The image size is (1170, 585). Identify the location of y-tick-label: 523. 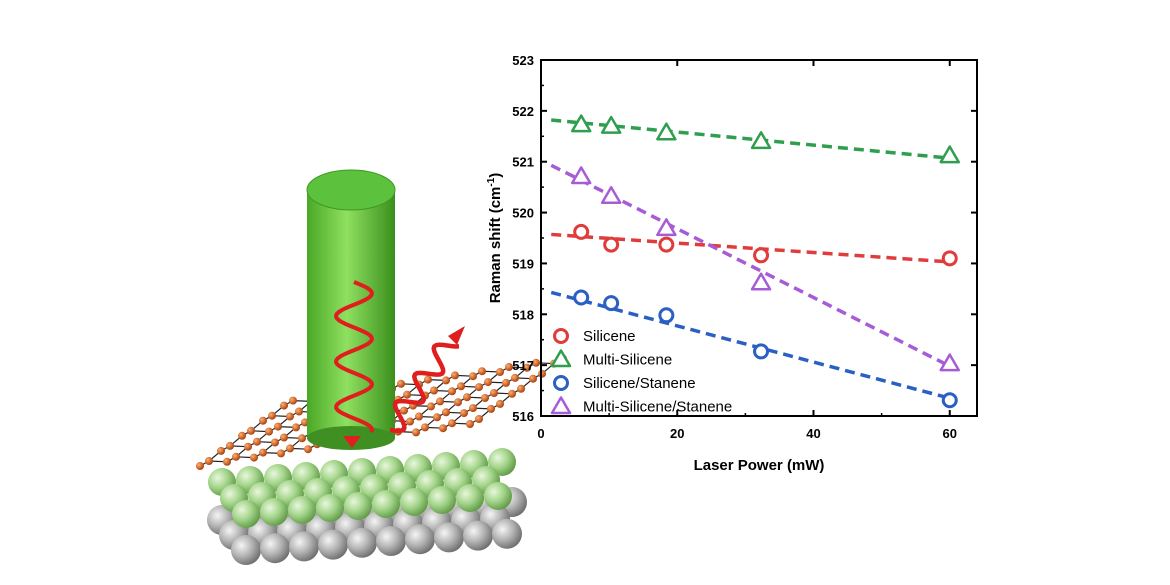
(523, 60).